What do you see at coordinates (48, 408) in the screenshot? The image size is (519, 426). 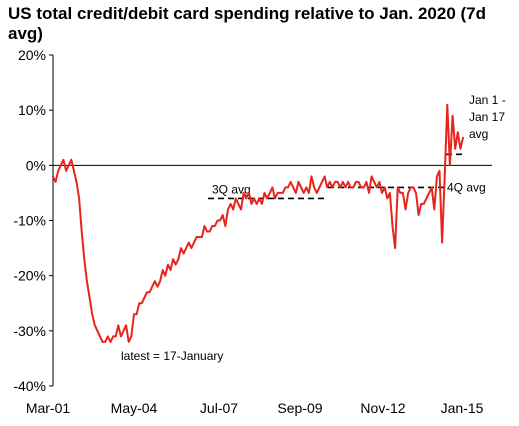 I see `x-tick-label: Mar-01` at bounding box center [48, 408].